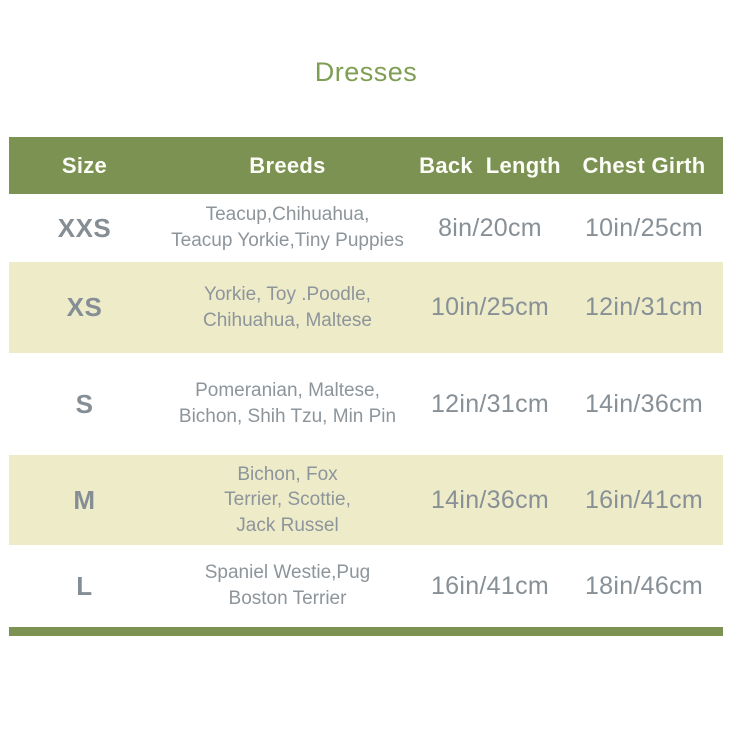 The height and width of the screenshot is (732, 732). Describe the element at coordinates (84, 165) in the screenshot. I see `header-cell-size: Size` at that location.